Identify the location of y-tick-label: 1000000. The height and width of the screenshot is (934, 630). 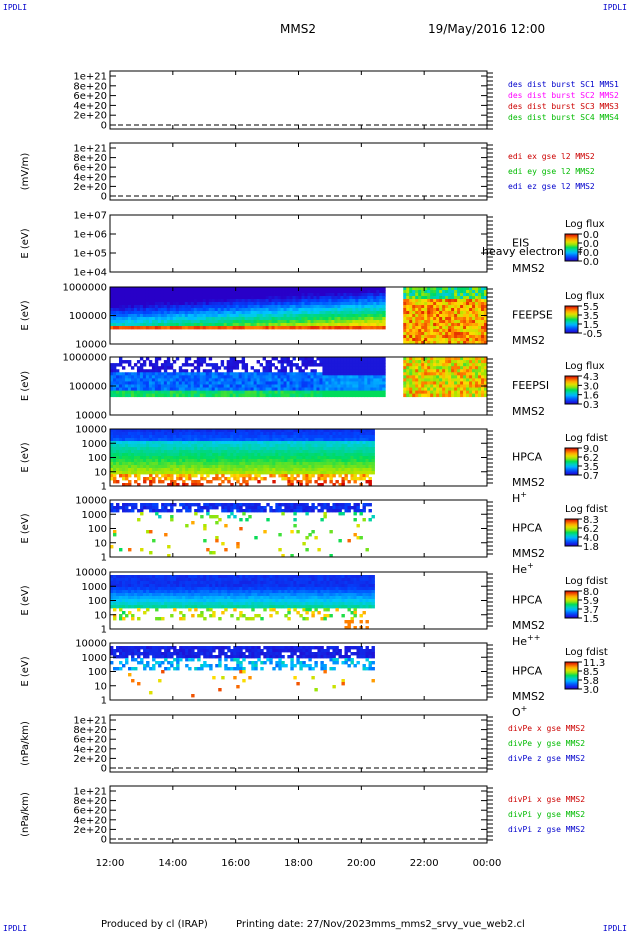
(84, 288).